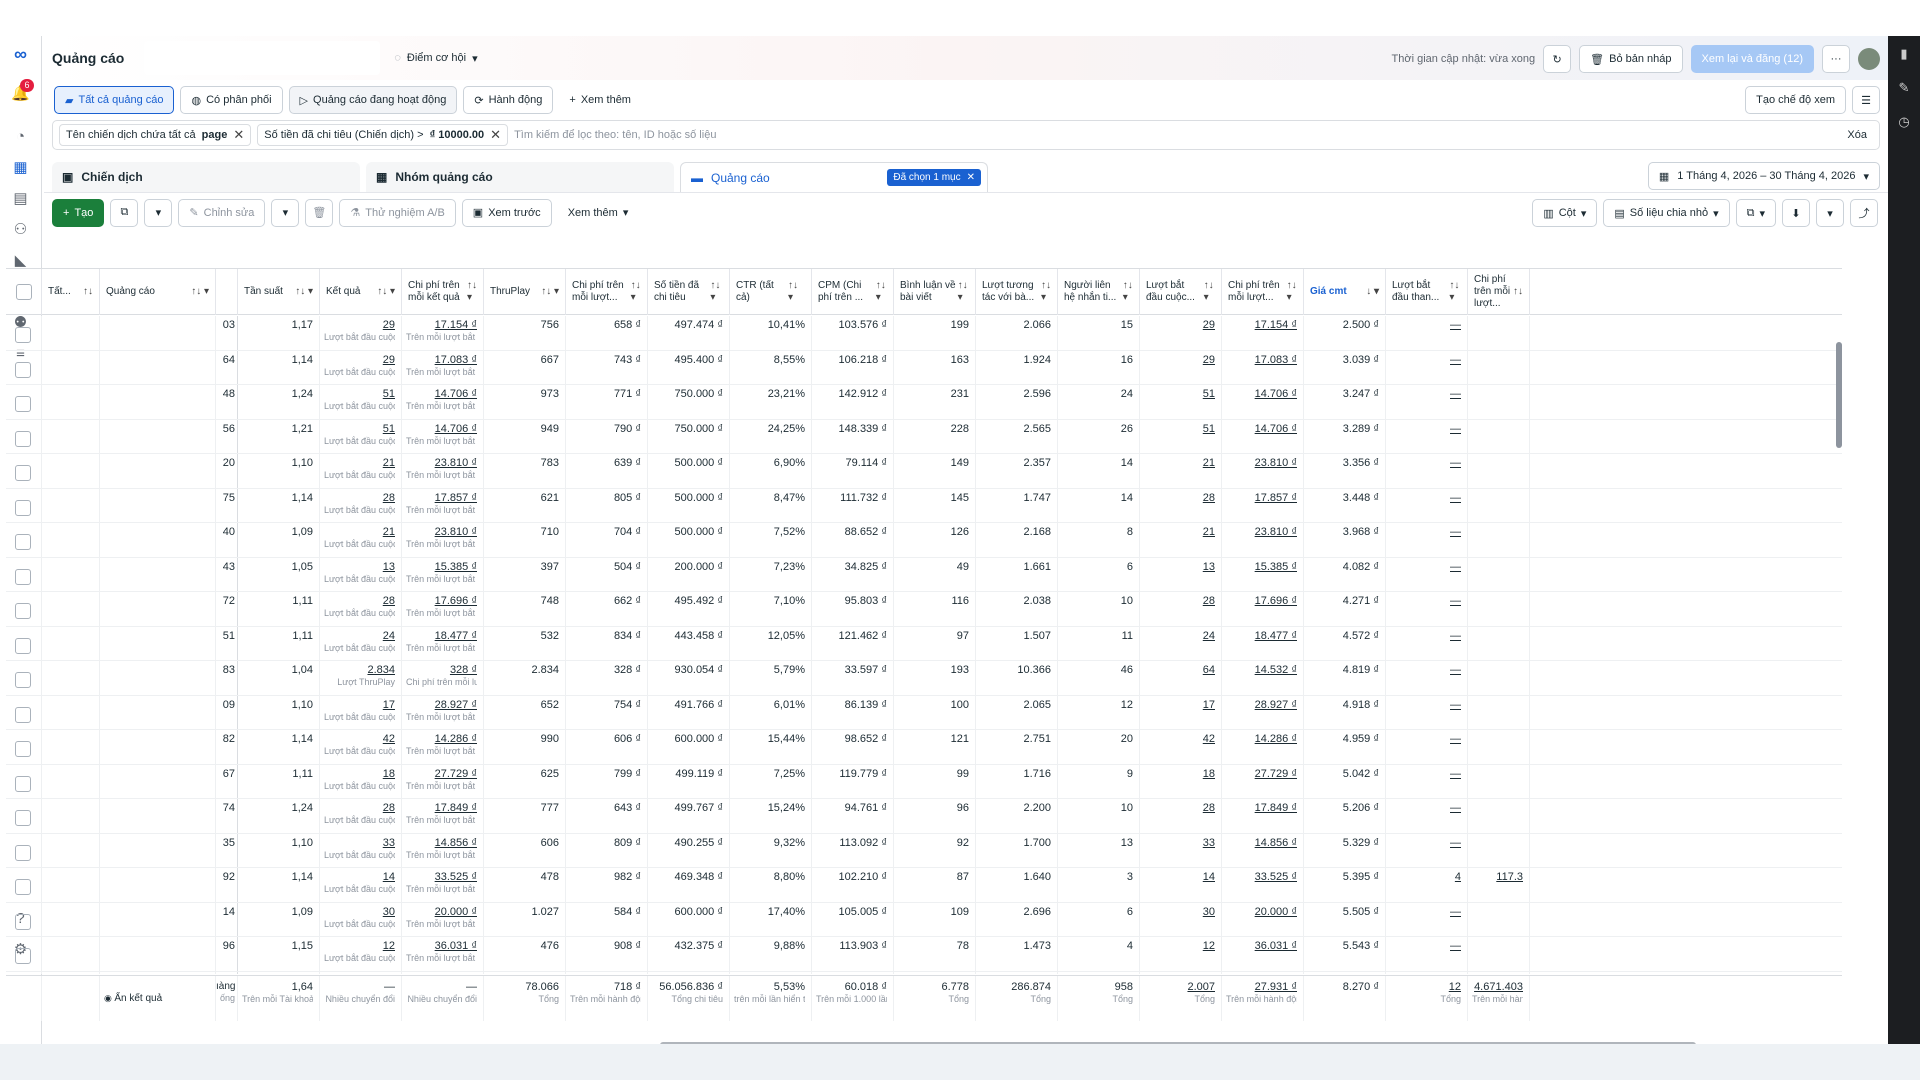  What do you see at coordinates (1208, 946) in the screenshot?
I see `cell-value: 12` at bounding box center [1208, 946].